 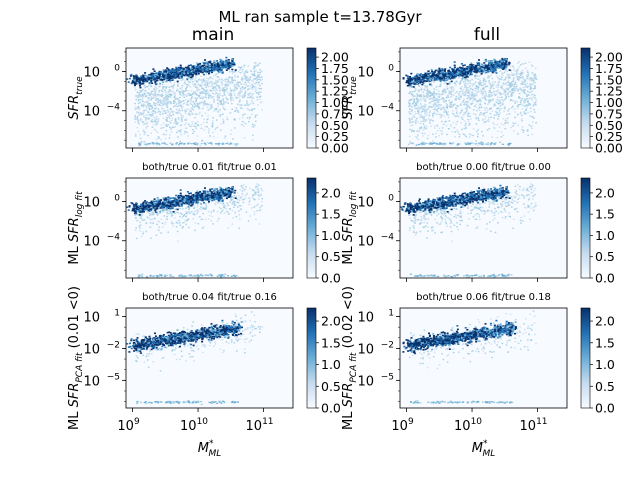 I want to click on colorbar-tick-label: 0.25, so click(x=335, y=136).